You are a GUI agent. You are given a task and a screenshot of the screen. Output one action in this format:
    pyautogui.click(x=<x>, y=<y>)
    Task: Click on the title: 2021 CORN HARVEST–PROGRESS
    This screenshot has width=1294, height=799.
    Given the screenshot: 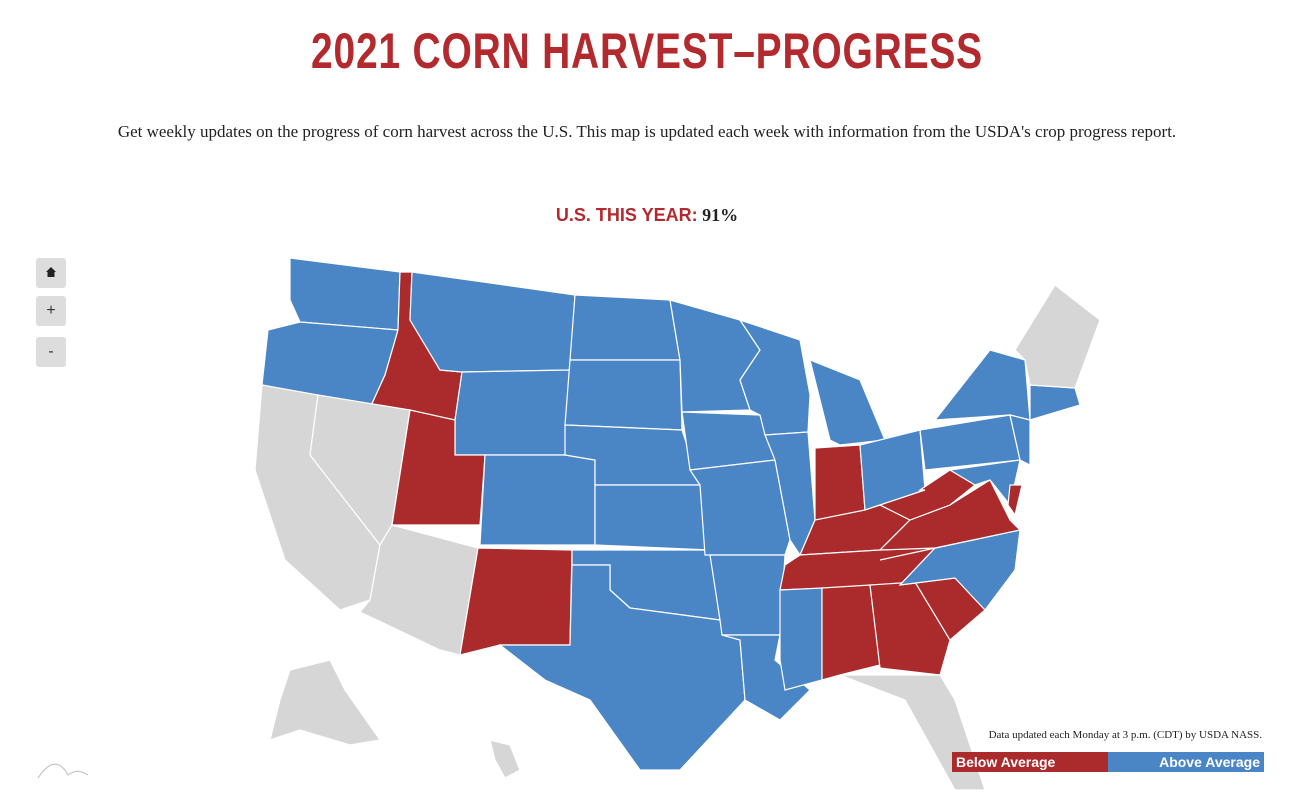 What is the action you would take?
    pyautogui.click(x=647, y=51)
    